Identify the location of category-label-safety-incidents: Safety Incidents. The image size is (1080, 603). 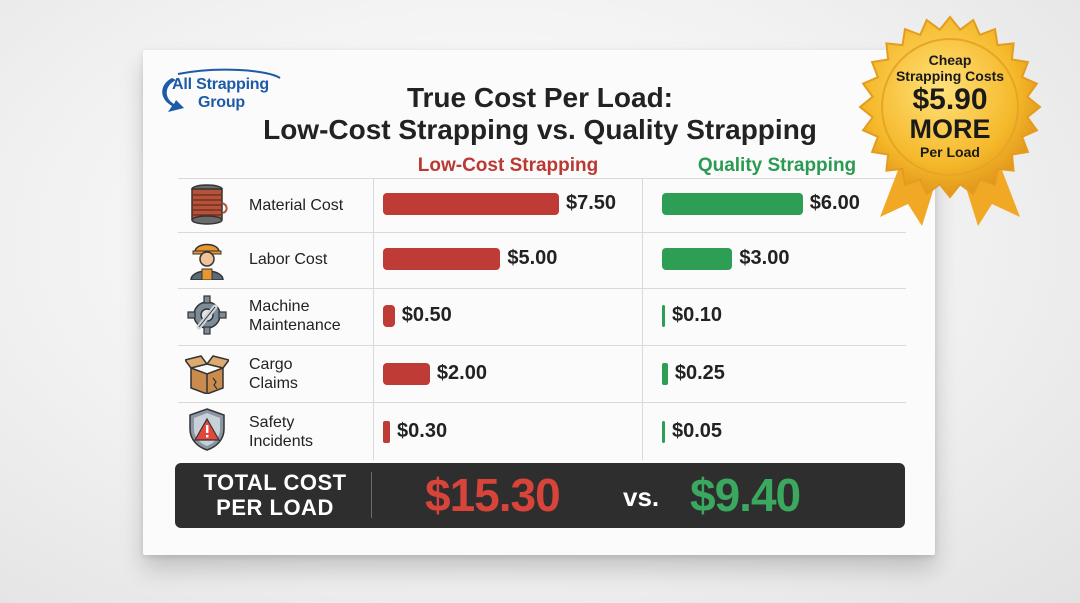
(281, 432).